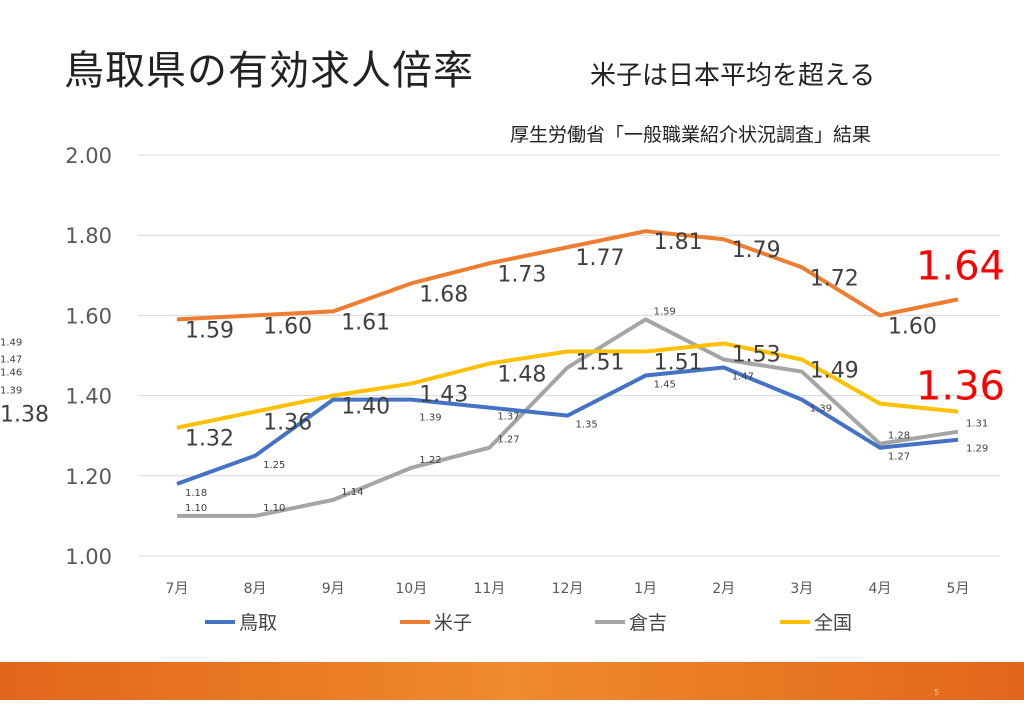 This screenshot has height=709, width=1024. Describe the element at coordinates (88, 397) in the screenshot. I see `y-tick-label: 1.40` at that location.